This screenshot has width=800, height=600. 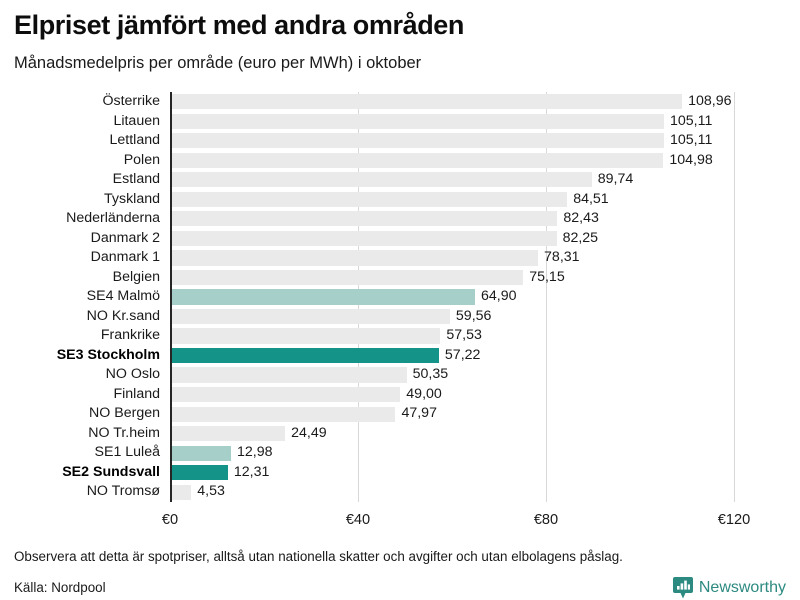 I want to click on bar-row: SE2 Sundsvall 12,31, so click(x=400, y=473).